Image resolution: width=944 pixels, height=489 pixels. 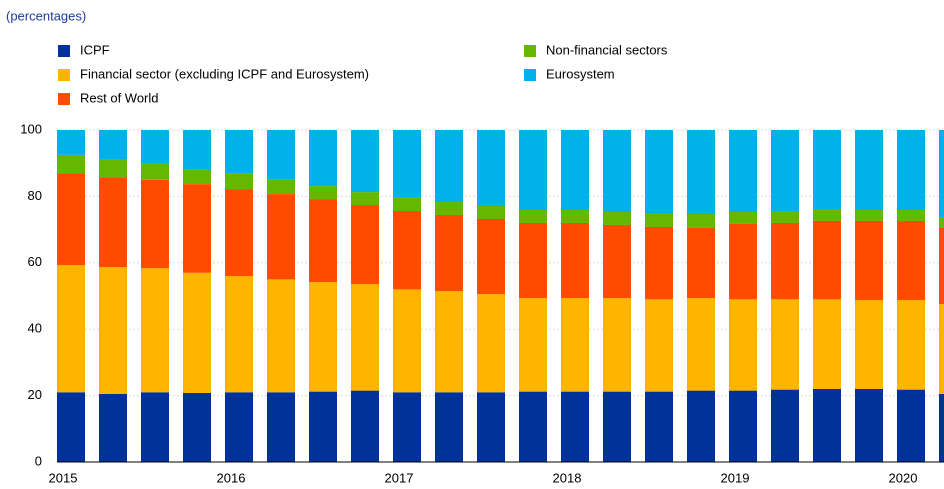 What do you see at coordinates (735, 477) in the screenshot?
I see `x-tick-label: 2019` at bounding box center [735, 477].